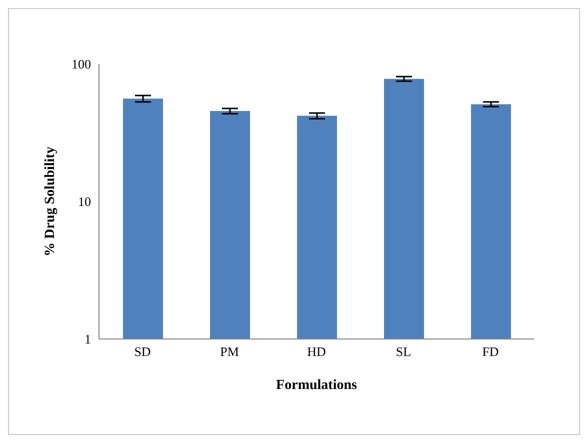 The image size is (587, 441). Describe the element at coordinates (81, 64) in the screenshot. I see `y-tick-label: 100` at that location.